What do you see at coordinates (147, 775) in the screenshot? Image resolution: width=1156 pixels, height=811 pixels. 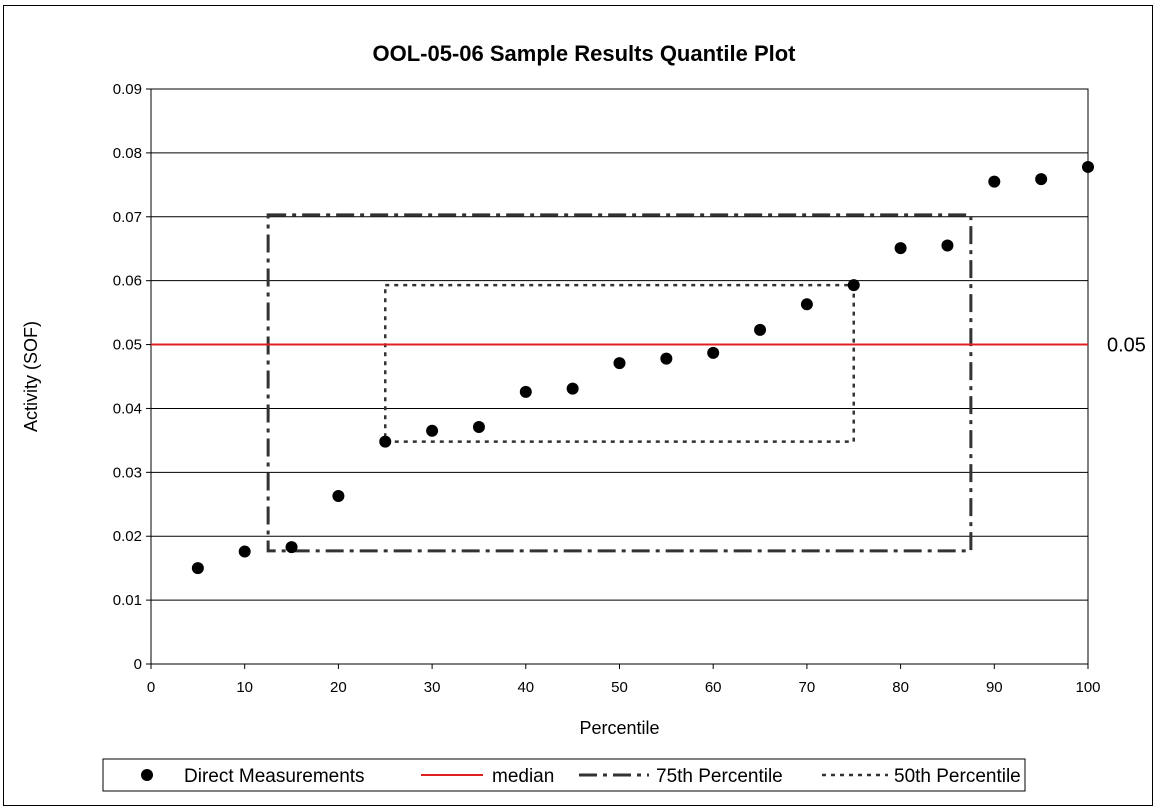 I see `legend-marker-direct-measurements` at bounding box center [147, 775].